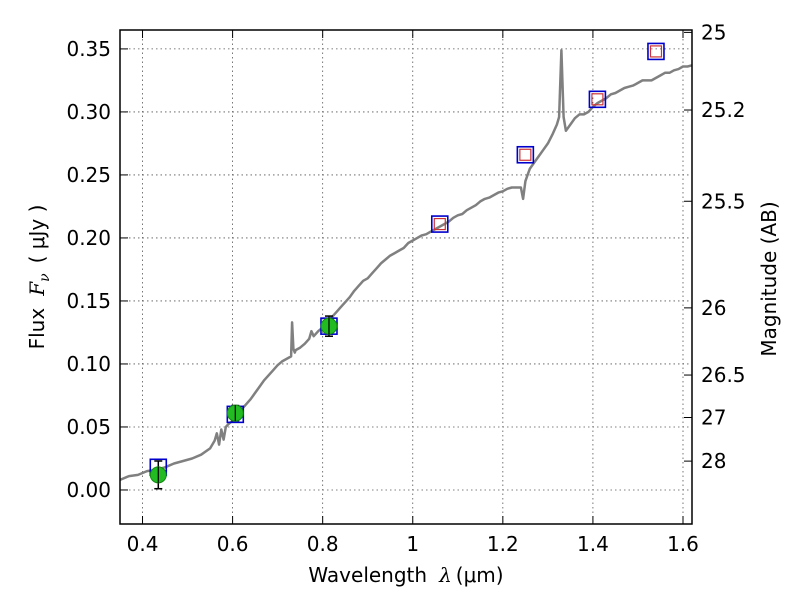 The width and height of the screenshot is (800, 600). Describe the element at coordinates (88, 175) in the screenshot. I see `y-tick-label: 0.25` at that location.